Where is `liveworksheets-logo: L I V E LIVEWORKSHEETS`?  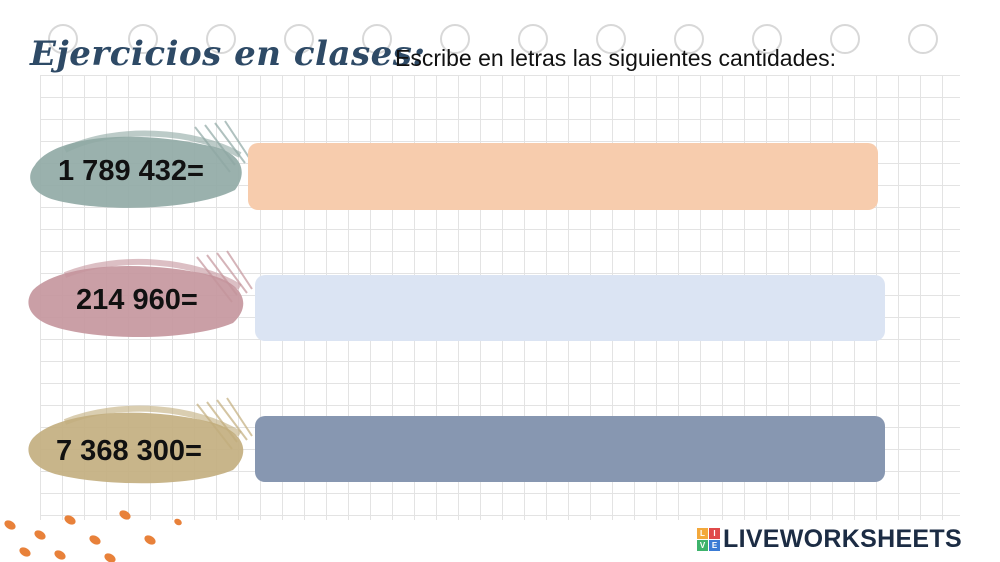 liveworksheets-logo: L I V E LIVEWORKSHEETS is located at coordinates (829, 539).